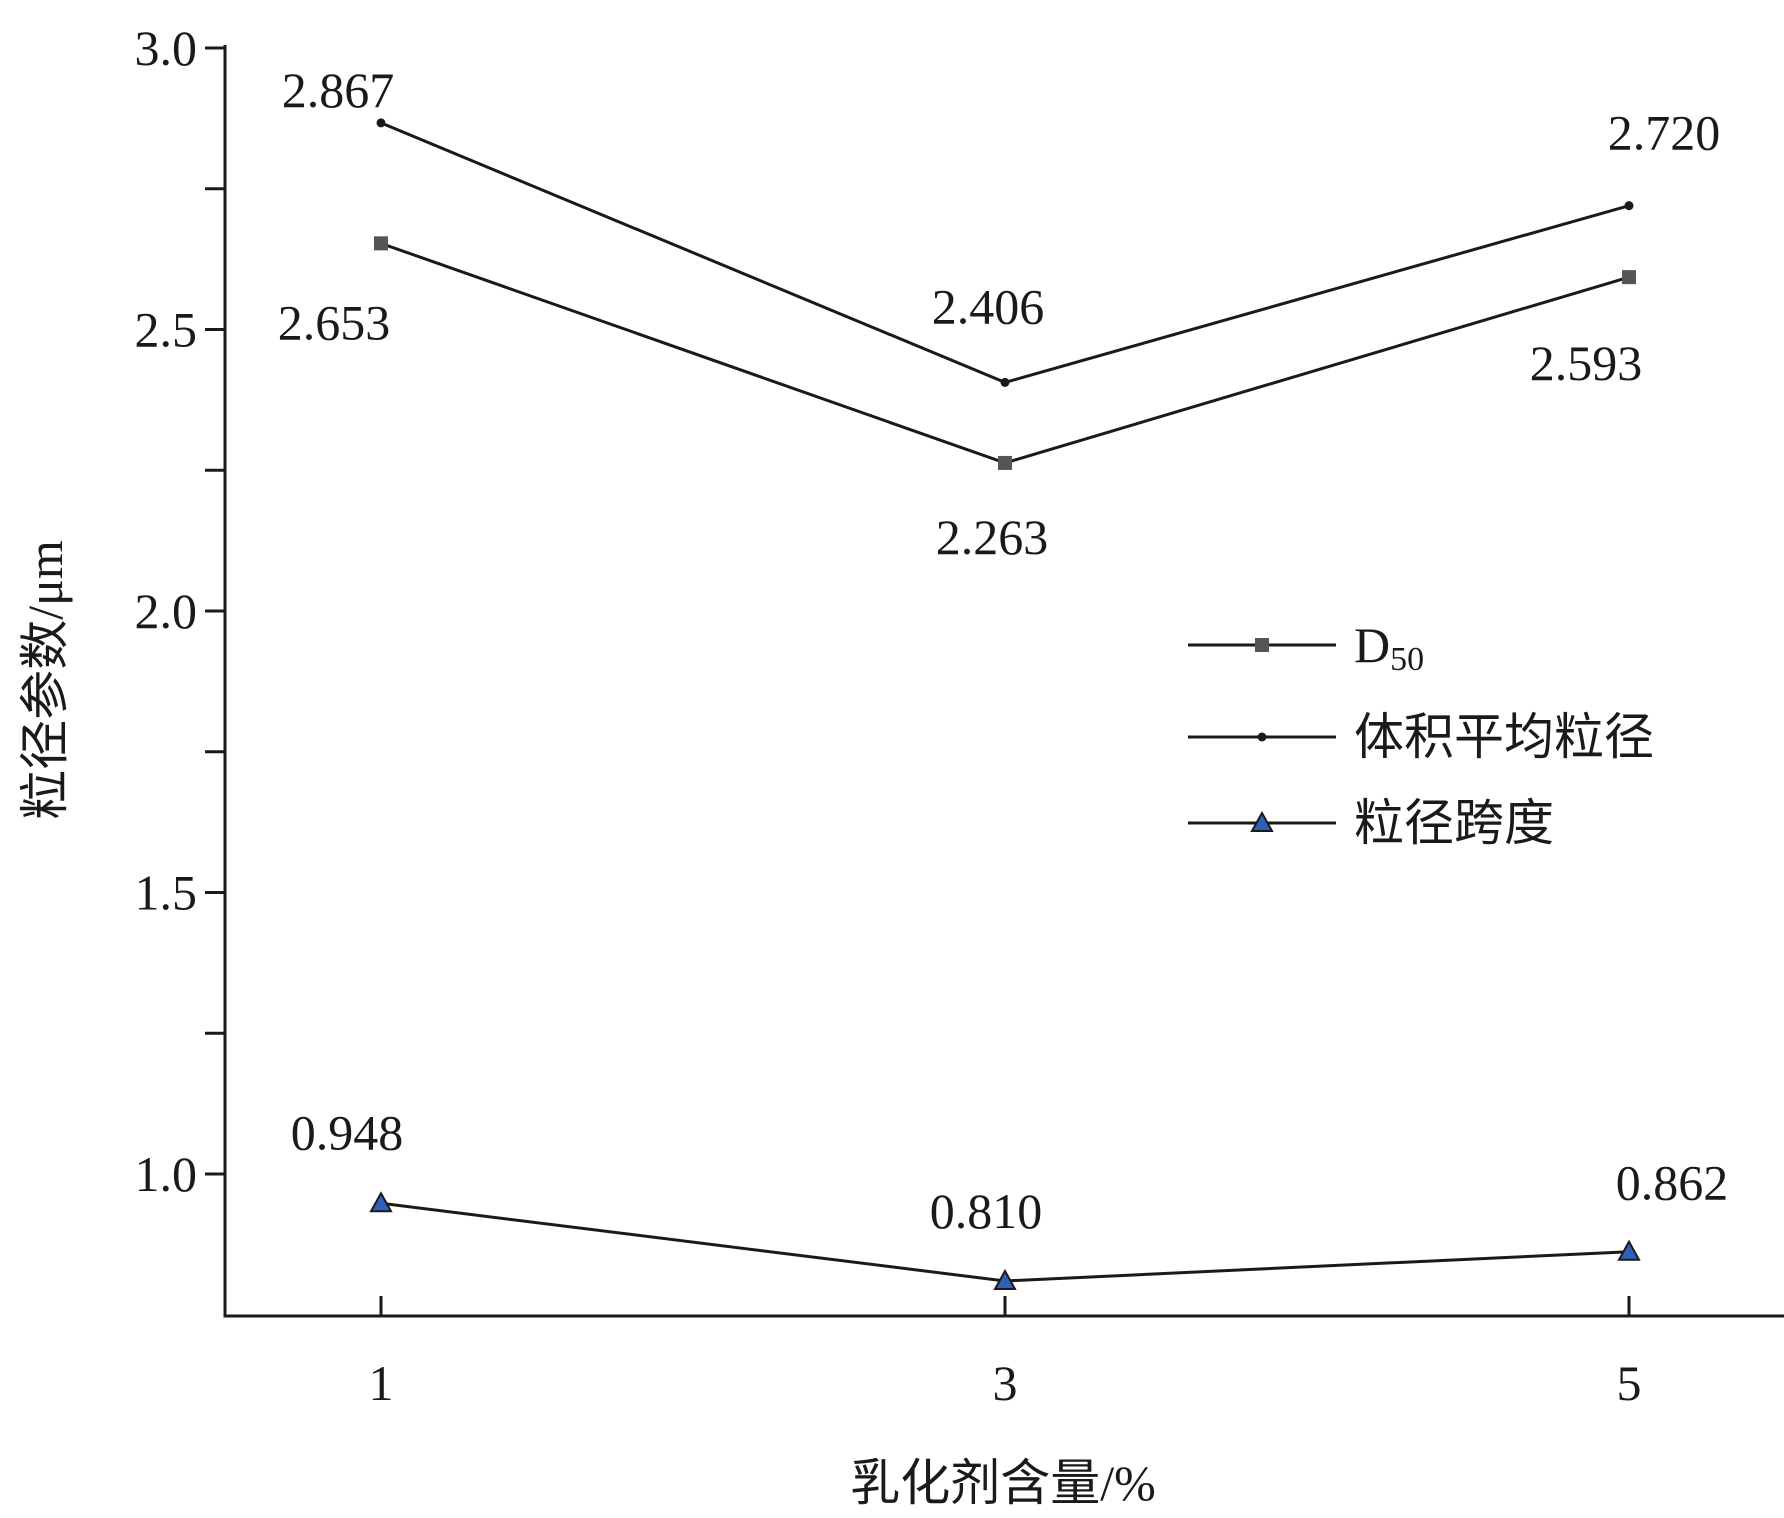 This screenshot has height=1518, width=1784. What do you see at coordinates (1629, 1383) in the screenshot?
I see `x-tick-label: 5` at bounding box center [1629, 1383].